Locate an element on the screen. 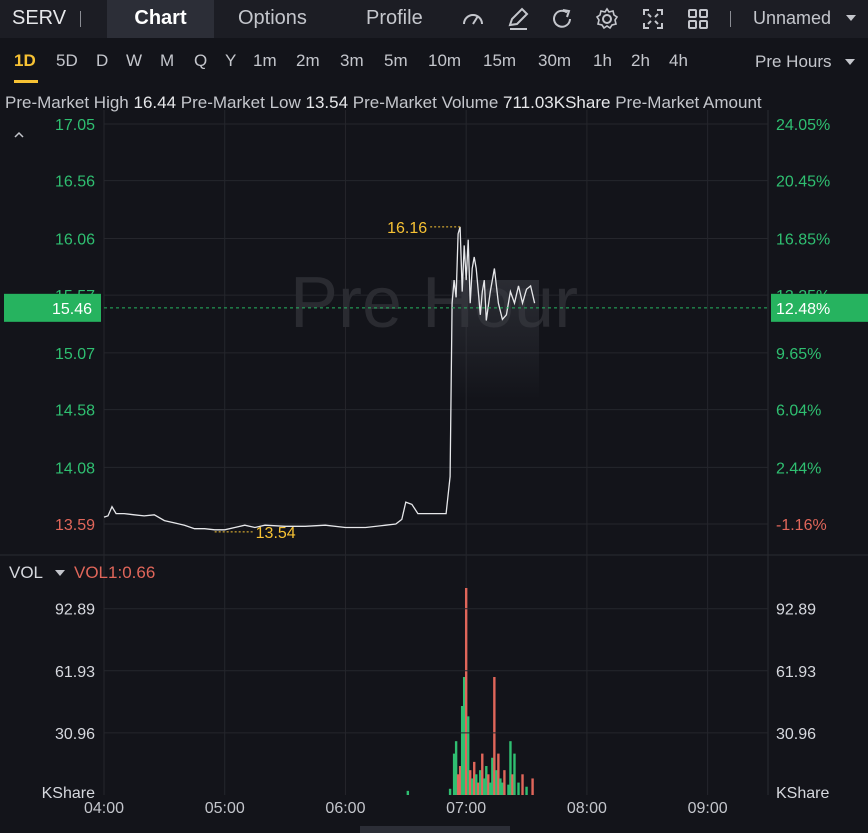 The height and width of the screenshot is (833, 868). draw-pencil-icon is located at coordinates (518, 19).